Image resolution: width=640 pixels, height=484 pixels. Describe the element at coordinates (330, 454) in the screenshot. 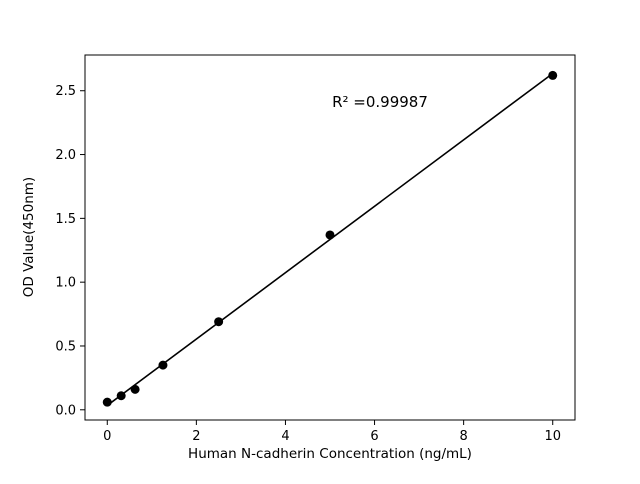

I see `x-axis-label: Human N-cadherin Concentration (ng/mL)` at that location.